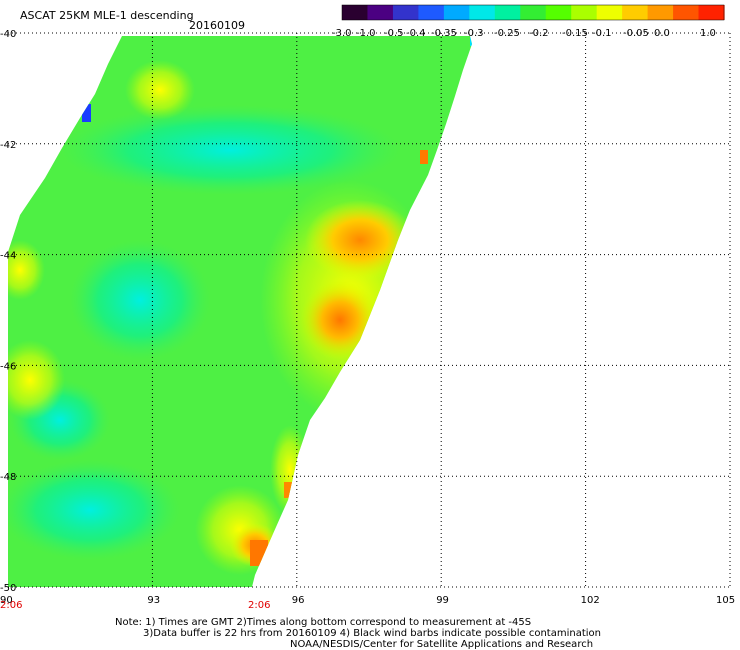  What do you see at coordinates (6, 600) in the screenshot?
I see `x-tick-label: 90` at bounding box center [6, 600].